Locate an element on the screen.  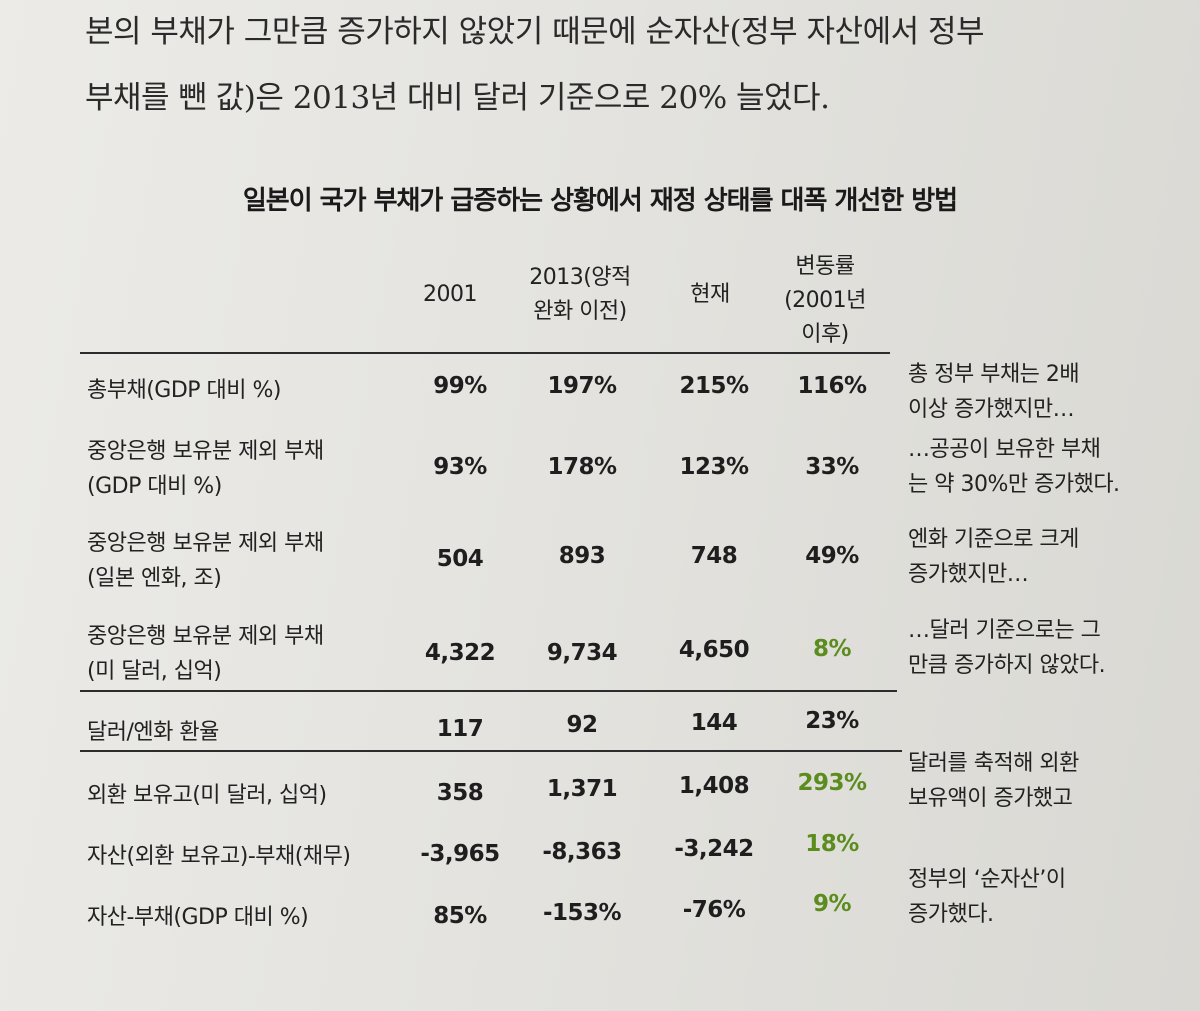
cell-2013: -8,363 is located at coordinates (582, 852).